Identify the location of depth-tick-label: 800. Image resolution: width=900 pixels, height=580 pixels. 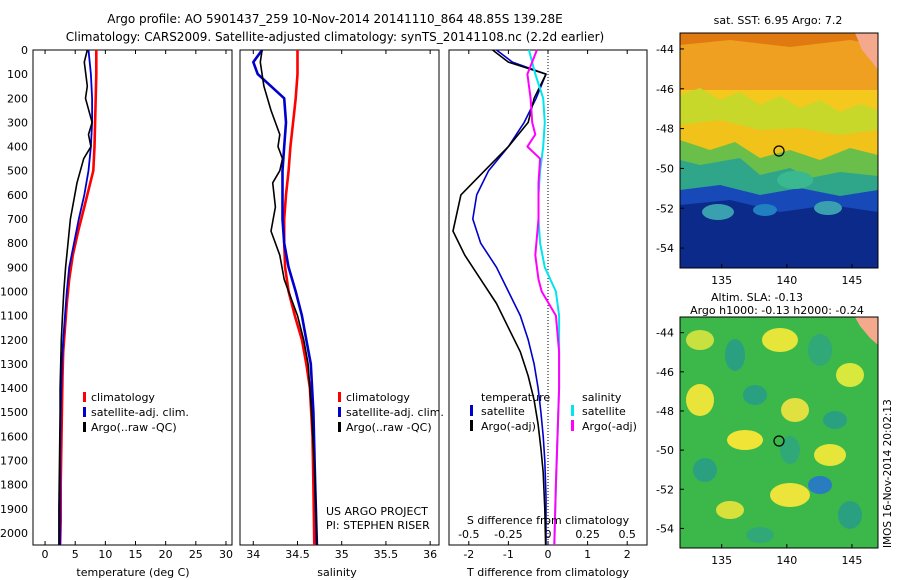
(17, 243).